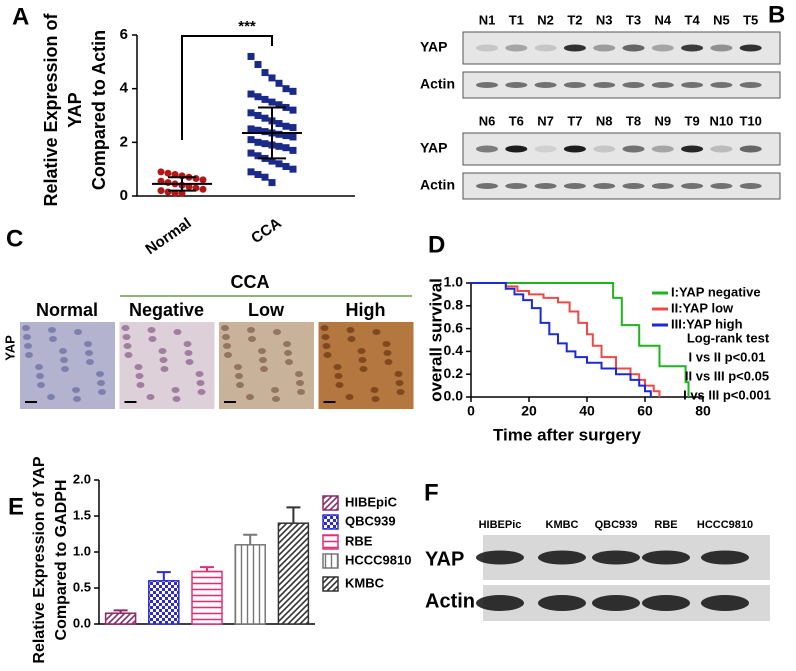 This screenshot has width=796, height=671. Describe the element at coordinates (435, 340) in the screenshot. I see `y-axis-label: overall survival` at that location.